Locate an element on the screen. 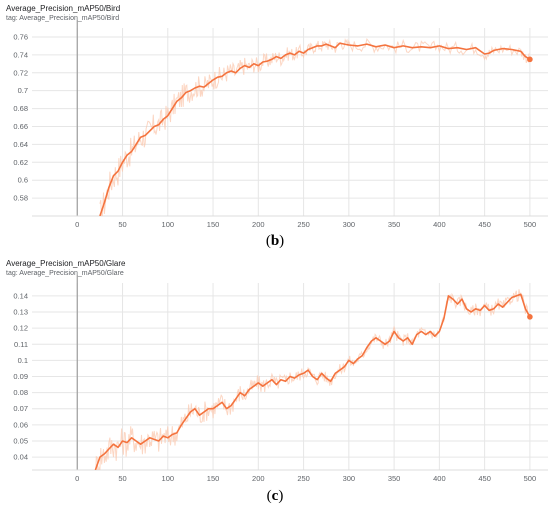 This screenshot has width=550, height=511. y-tick-label: 0.12 is located at coordinates (20, 328).